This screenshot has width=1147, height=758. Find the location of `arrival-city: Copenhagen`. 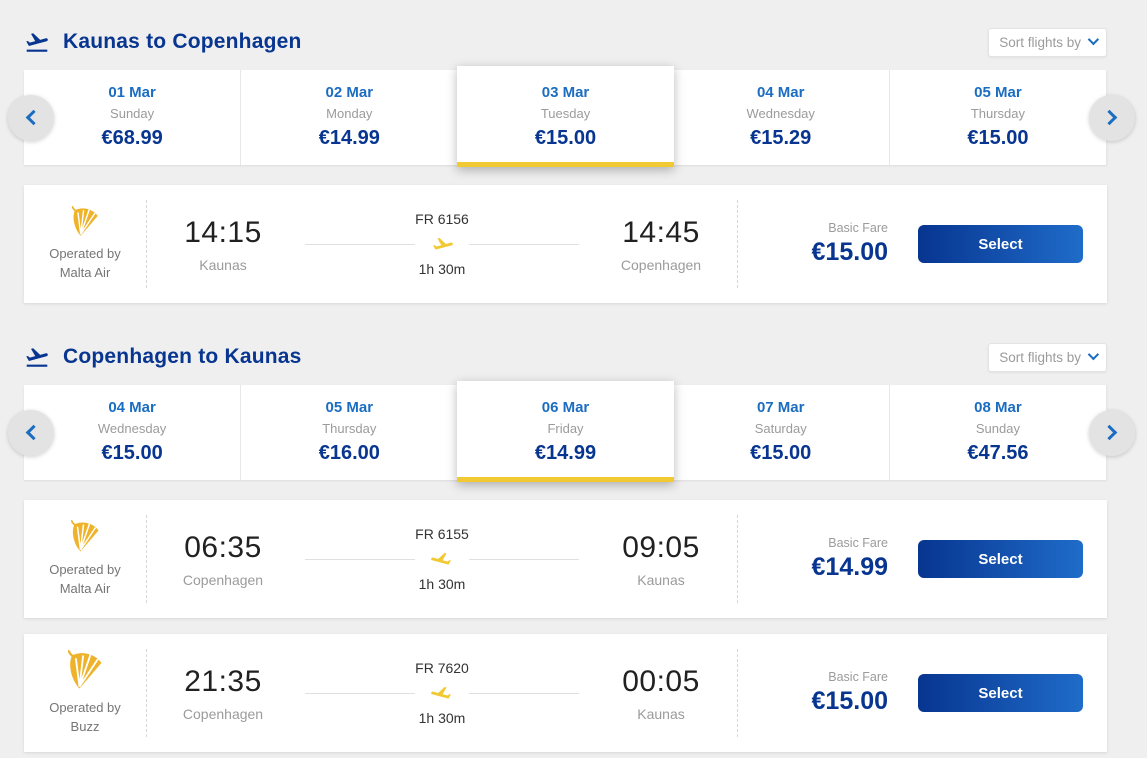

arrival-city: Copenhagen is located at coordinates (661, 264).